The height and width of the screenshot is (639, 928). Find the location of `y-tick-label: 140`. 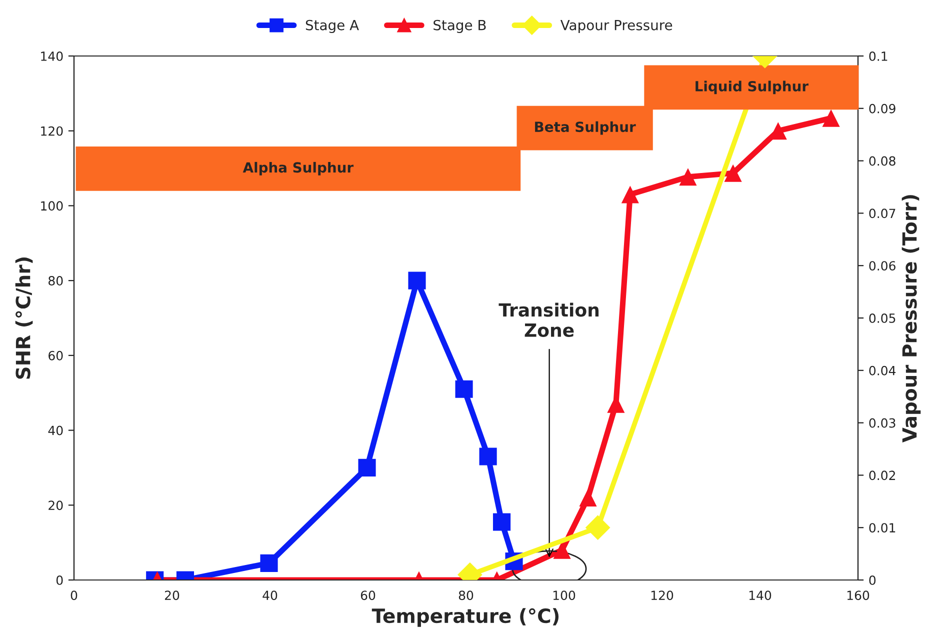

y-tick-label: 140 is located at coordinates (52, 56).